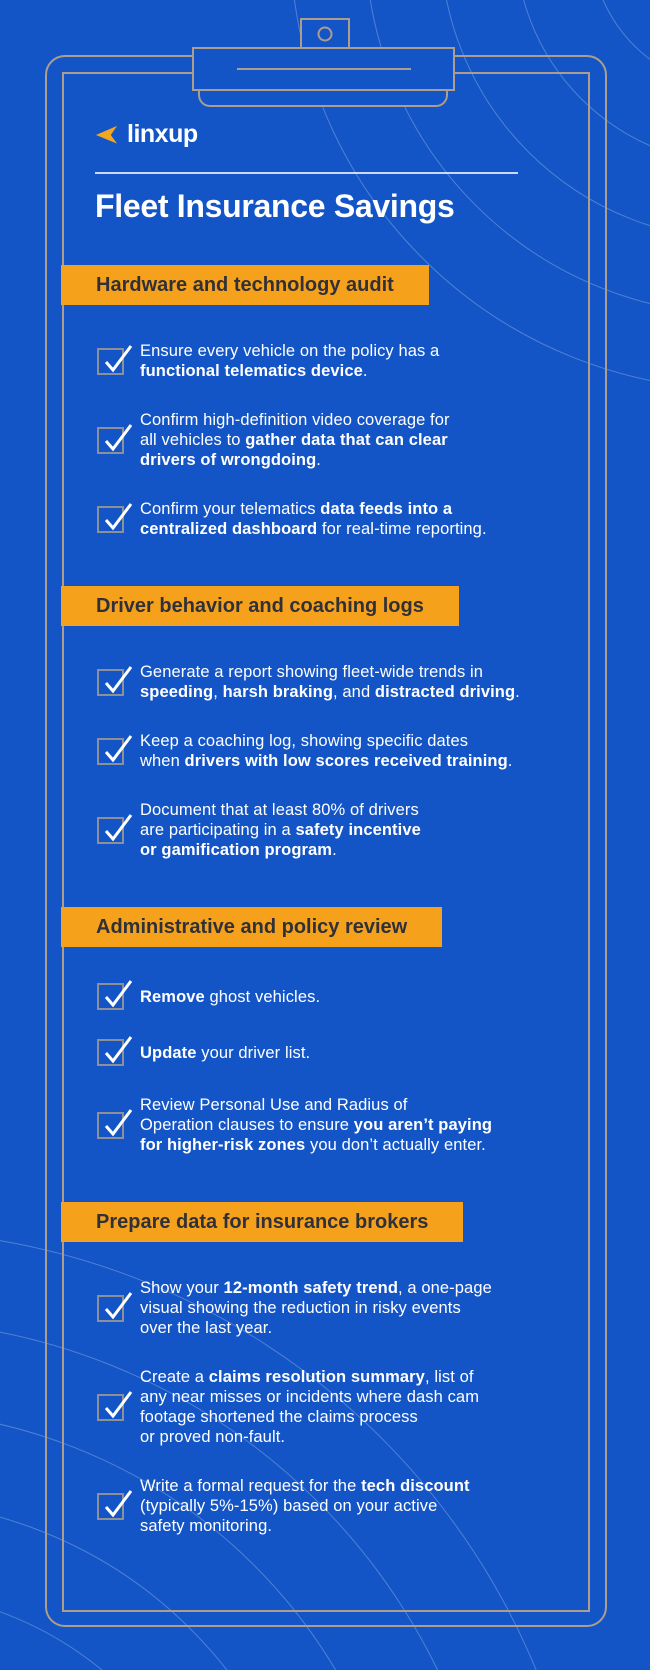 Image resolution: width=650 pixels, height=1670 pixels. I want to click on linxup-arrow-icon, so click(106, 134).